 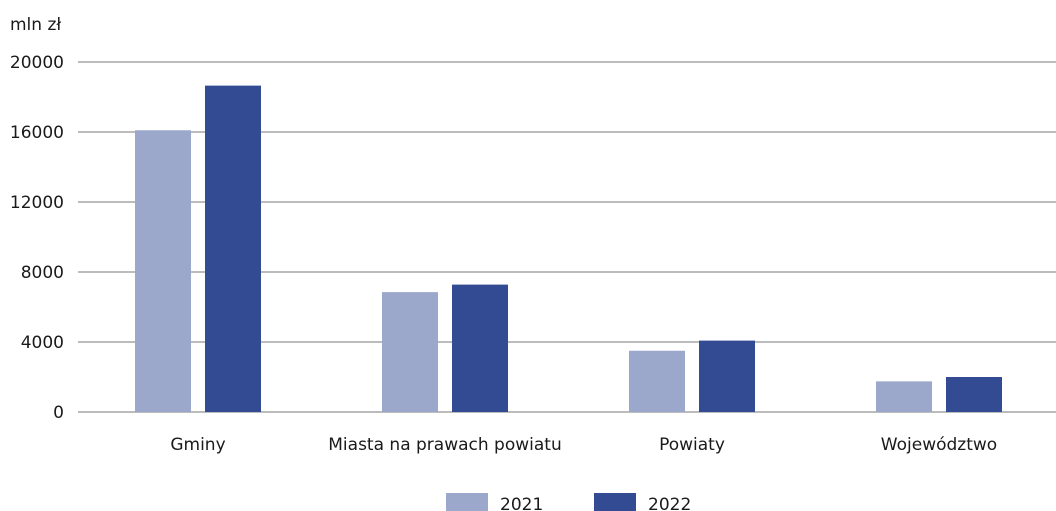 I want to click on legend-label: 2022, so click(x=669, y=503).